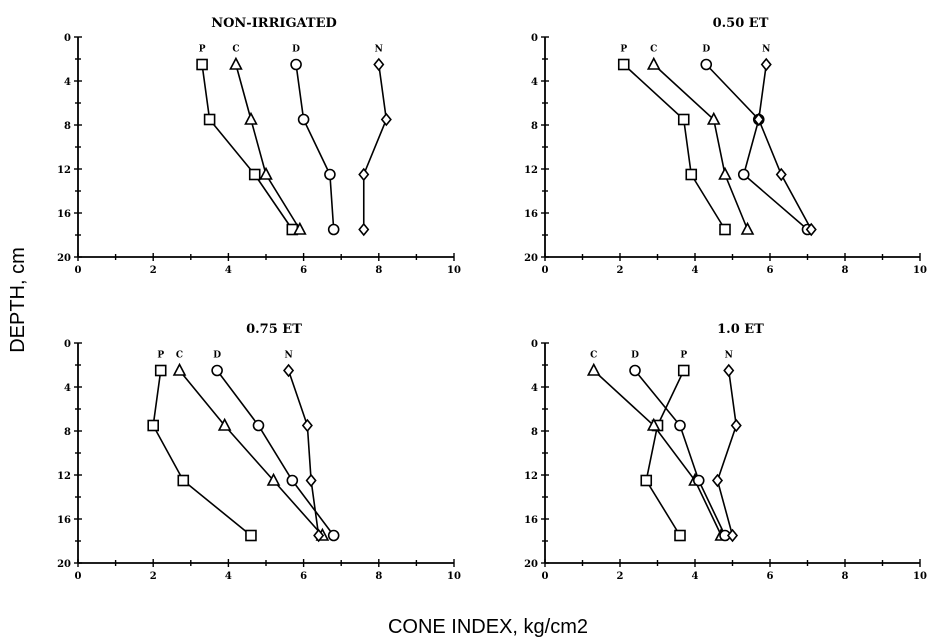  What do you see at coordinates (740, 329) in the screenshot?
I see `panel-title: 1.0 ET` at bounding box center [740, 329].